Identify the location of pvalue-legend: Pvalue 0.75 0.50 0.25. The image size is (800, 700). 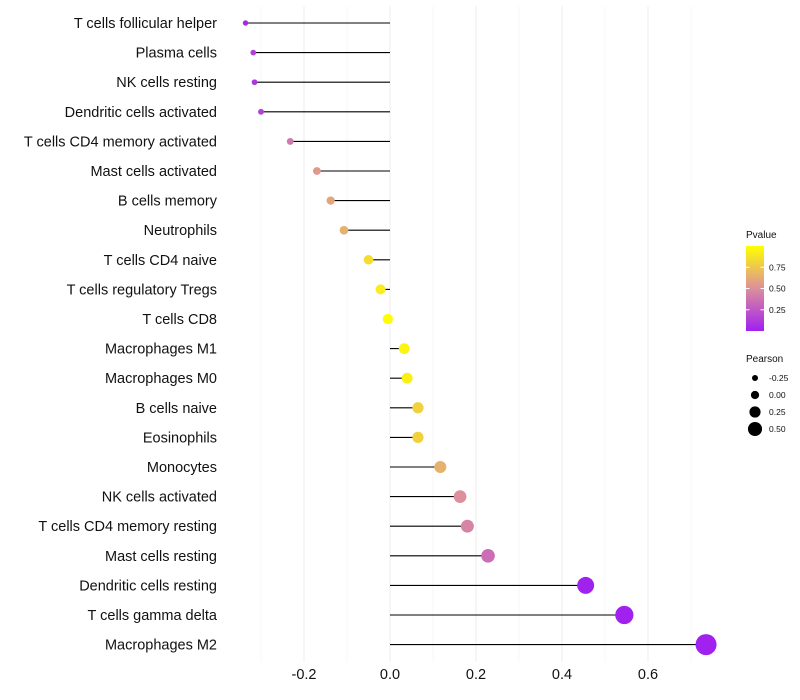
(766, 280).